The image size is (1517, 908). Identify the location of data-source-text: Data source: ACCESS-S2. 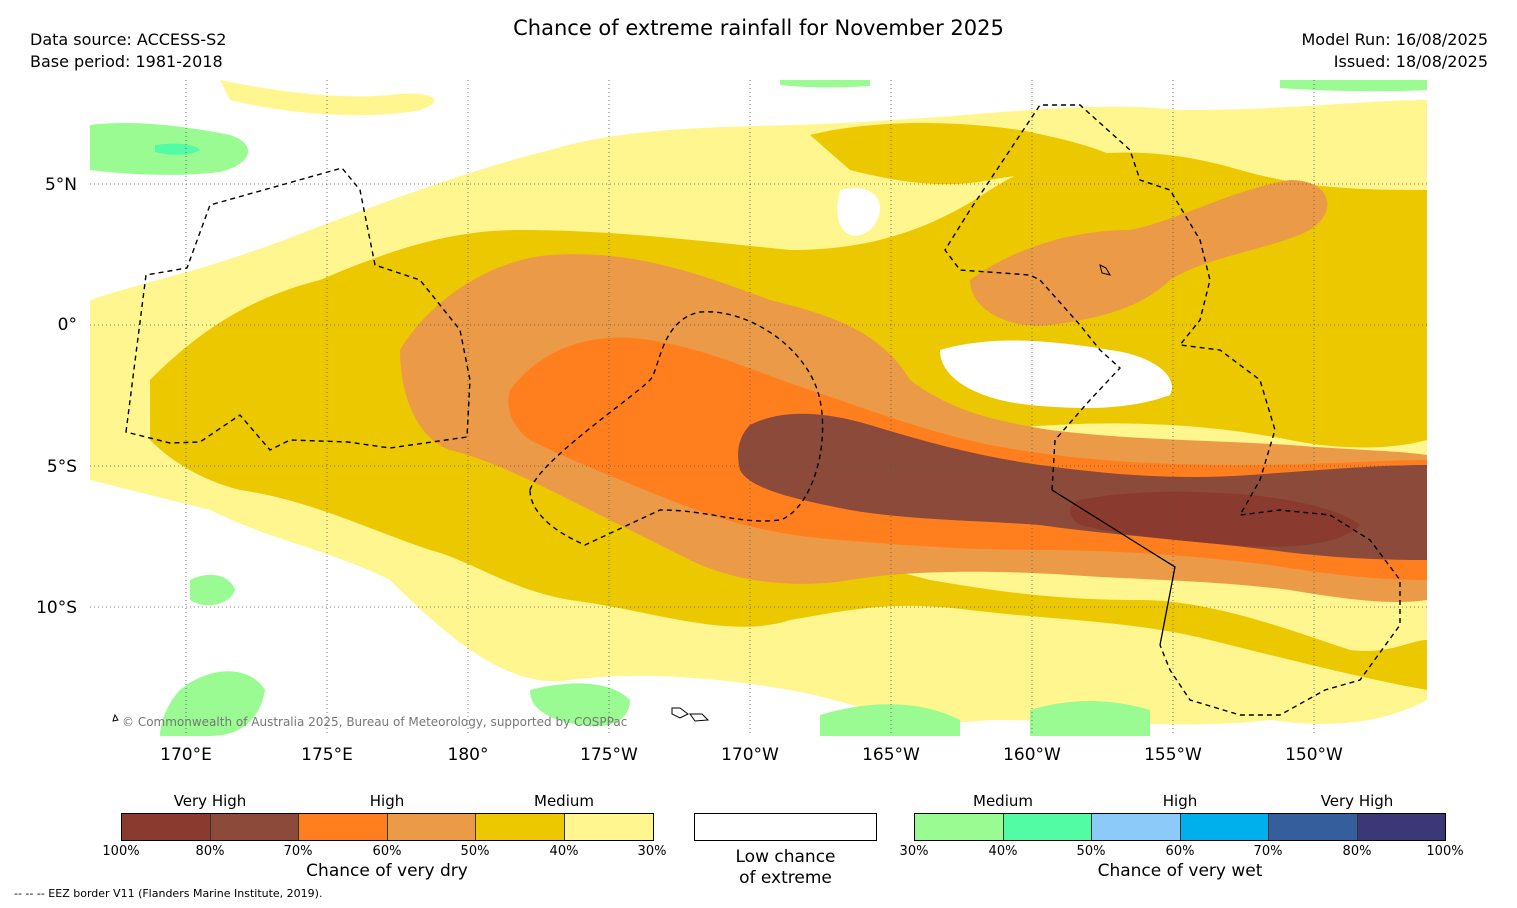
(128, 39).